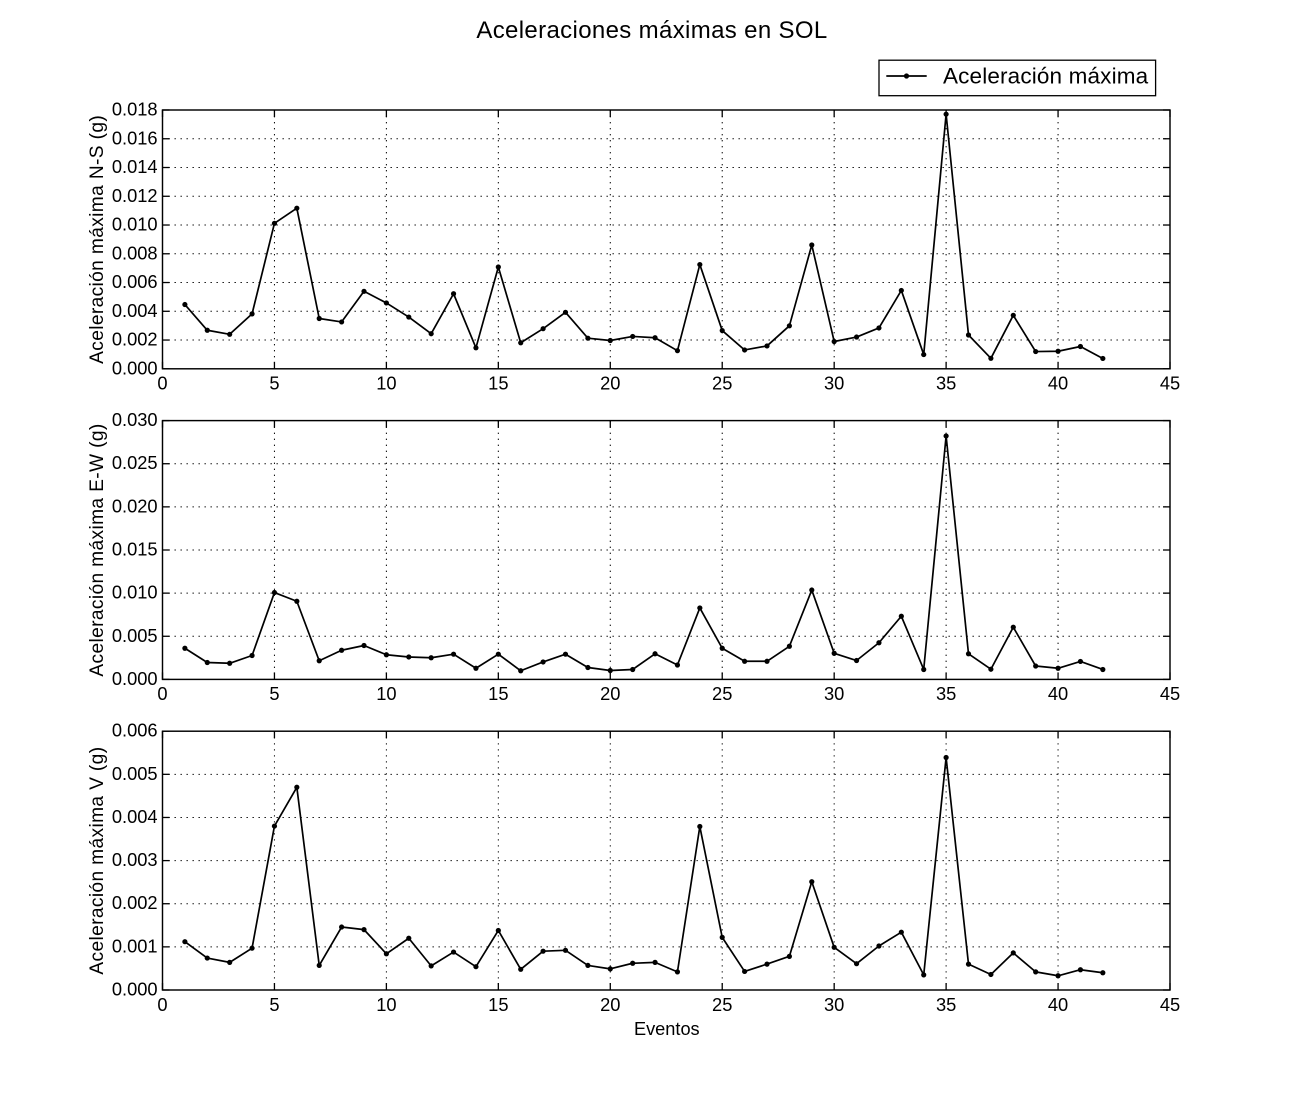  I want to click on svg-text: 0.020, so click(135, 505).